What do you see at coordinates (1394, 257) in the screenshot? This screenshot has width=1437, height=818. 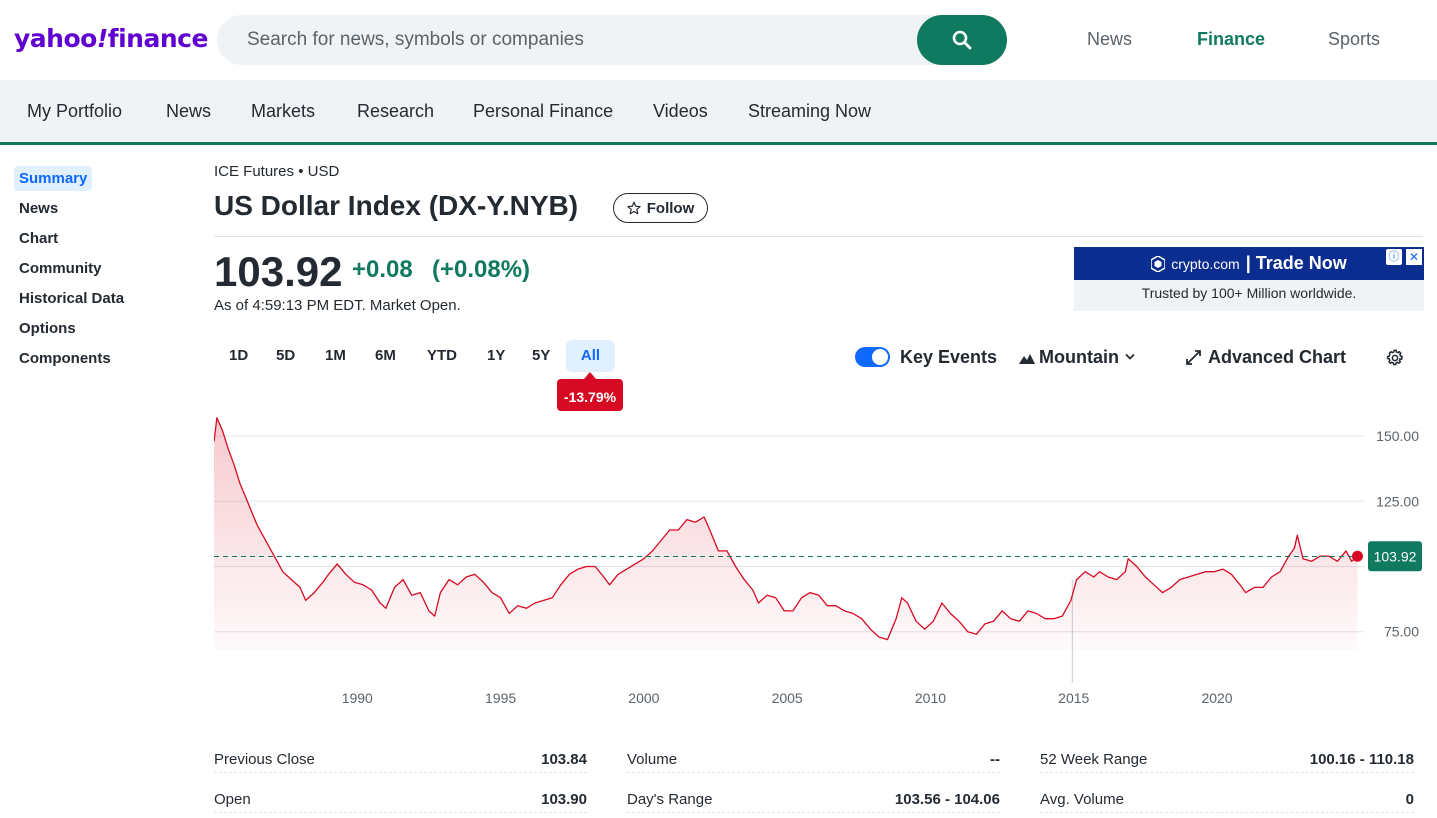 I see `ad-info-icon: ⓘ` at bounding box center [1394, 257].